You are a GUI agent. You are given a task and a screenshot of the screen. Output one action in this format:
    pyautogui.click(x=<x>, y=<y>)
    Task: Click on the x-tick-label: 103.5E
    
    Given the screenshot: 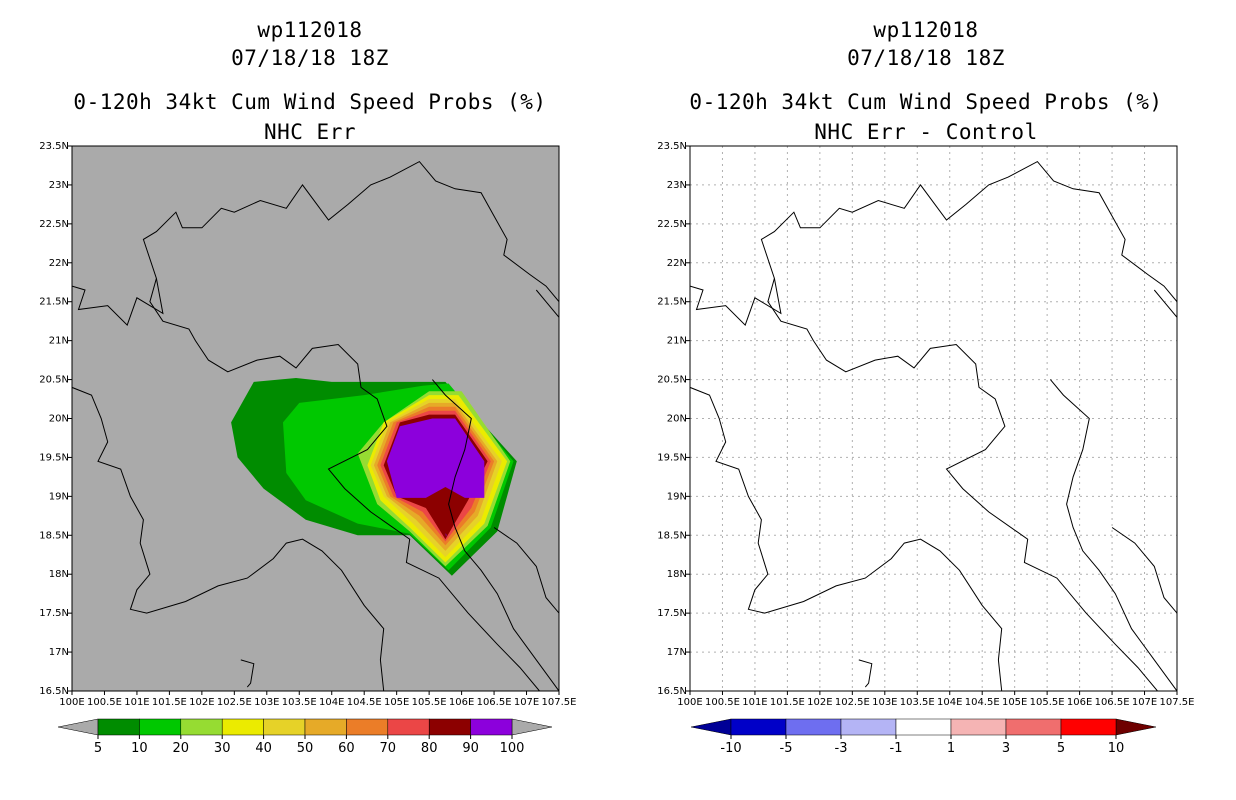 What is the action you would take?
    pyautogui.click(x=917, y=702)
    